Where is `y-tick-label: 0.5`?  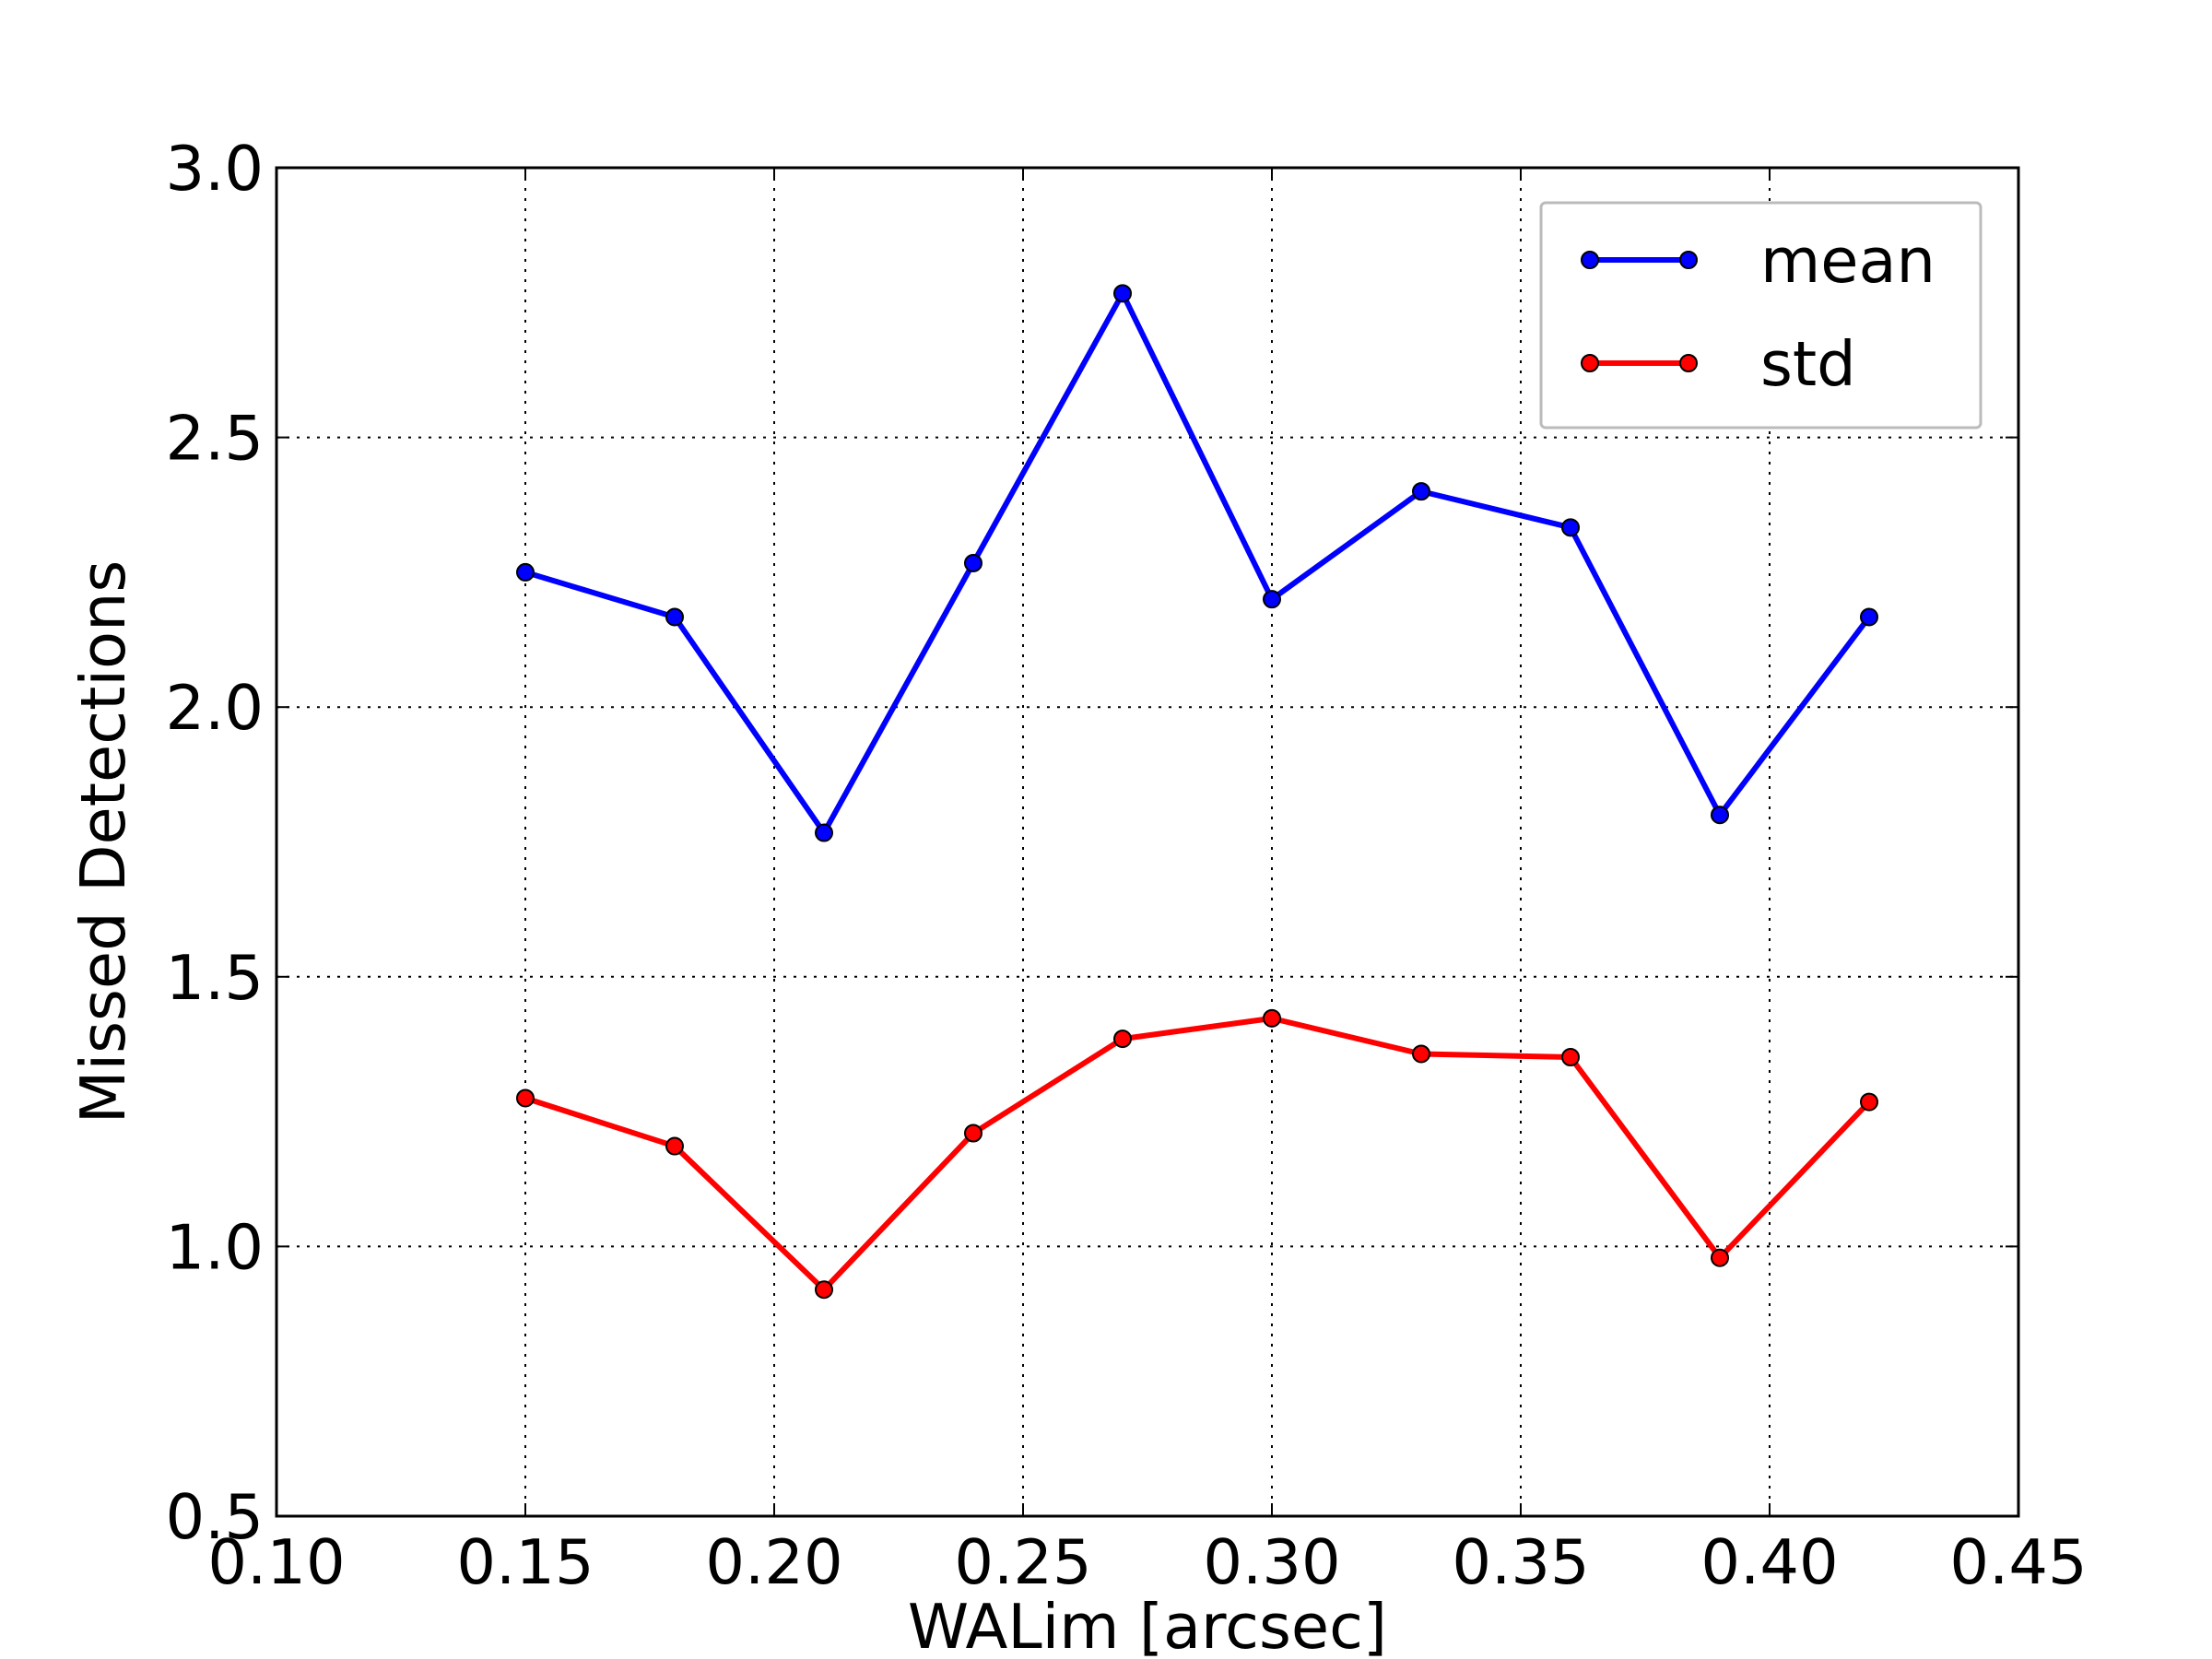 y-tick-label: 0.5 is located at coordinates (214, 1517).